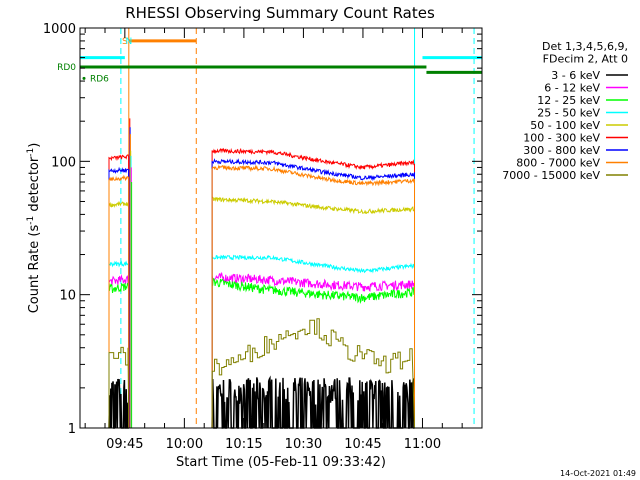 Image resolution: width=640 pixels, height=480 pixels. I want to click on flag-letter: S, so click(125, 42).